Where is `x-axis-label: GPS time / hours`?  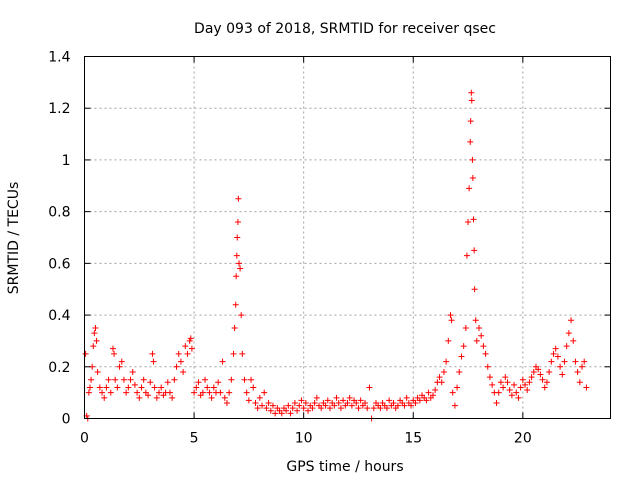
x-axis-label: GPS time / hours is located at coordinates (344, 467).